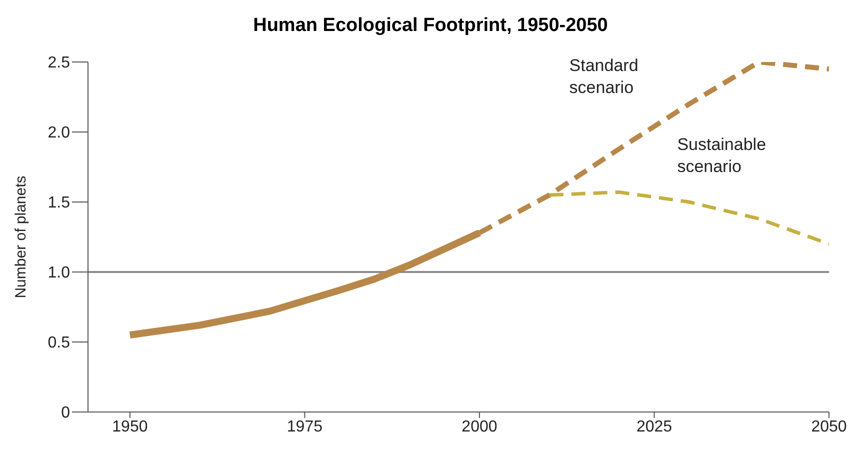 The height and width of the screenshot is (459, 861). I want to click on x-tick-label: 2025, so click(654, 427).